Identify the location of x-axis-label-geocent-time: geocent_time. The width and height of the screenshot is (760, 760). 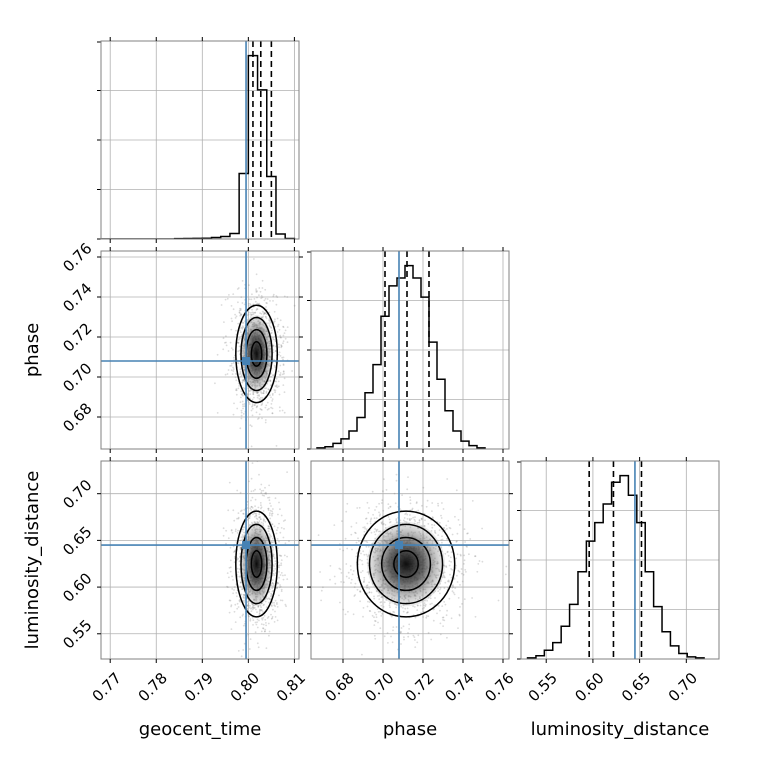
(200, 729).